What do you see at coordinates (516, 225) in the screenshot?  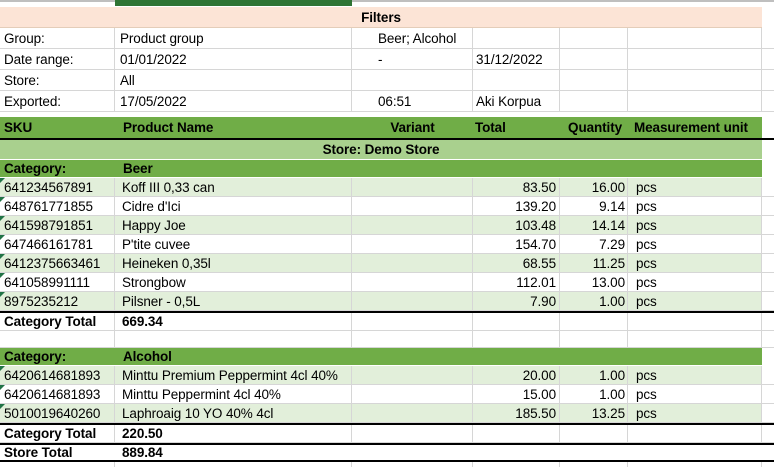 I see `cell-total: 103.48` at bounding box center [516, 225].